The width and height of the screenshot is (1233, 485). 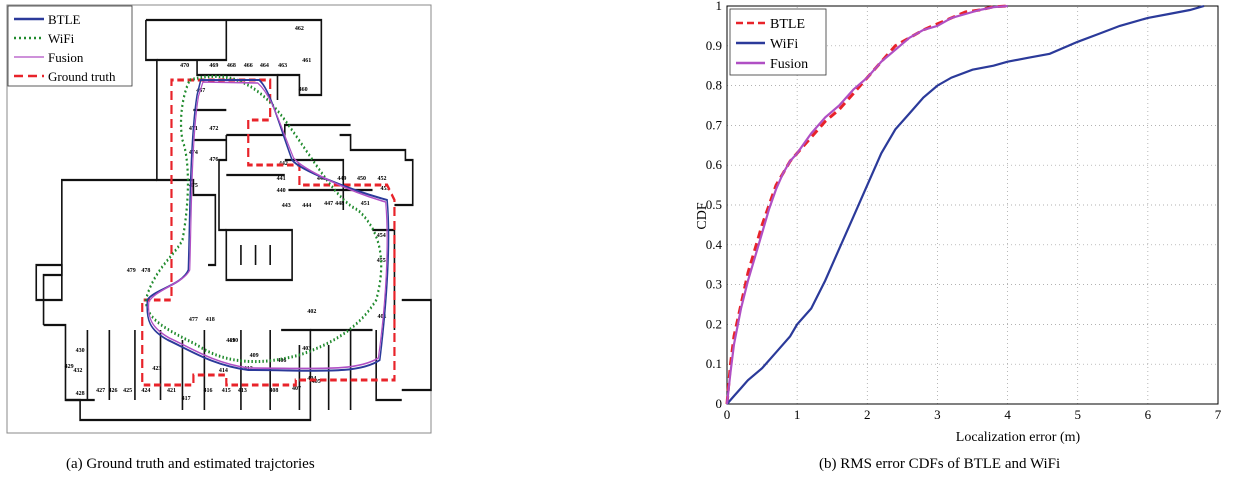 What do you see at coordinates (254, 356) in the screenshot?
I see `room-label: 409` at bounding box center [254, 356].